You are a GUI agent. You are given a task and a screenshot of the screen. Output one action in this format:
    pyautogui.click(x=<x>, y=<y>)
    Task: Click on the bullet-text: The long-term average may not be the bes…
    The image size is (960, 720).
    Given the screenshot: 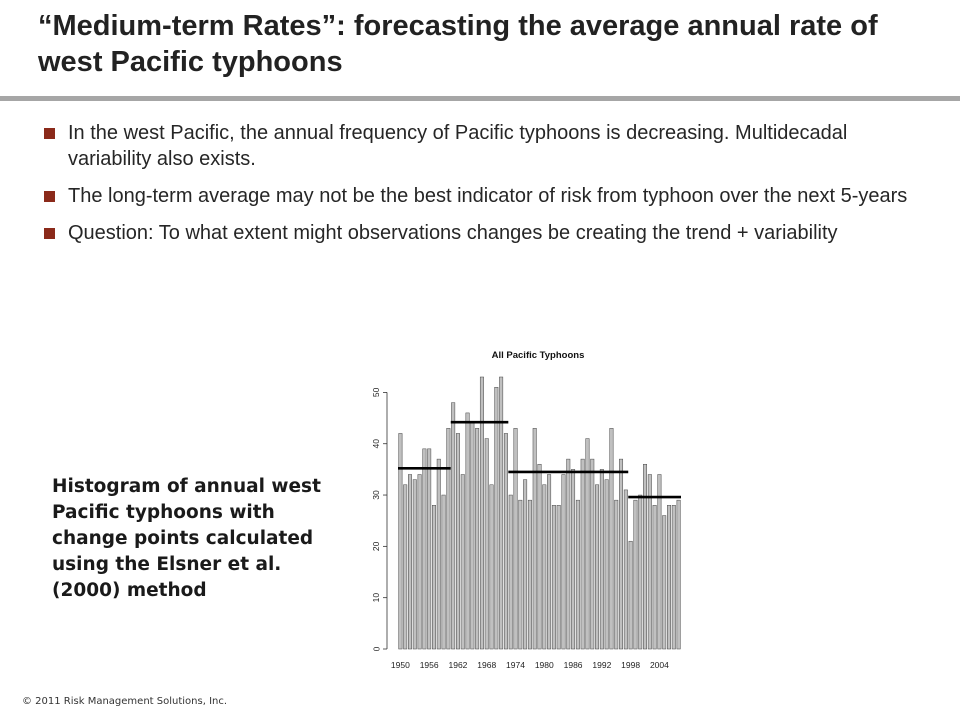 What is the action you would take?
    pyautogui.click(x=488, y=196)
    